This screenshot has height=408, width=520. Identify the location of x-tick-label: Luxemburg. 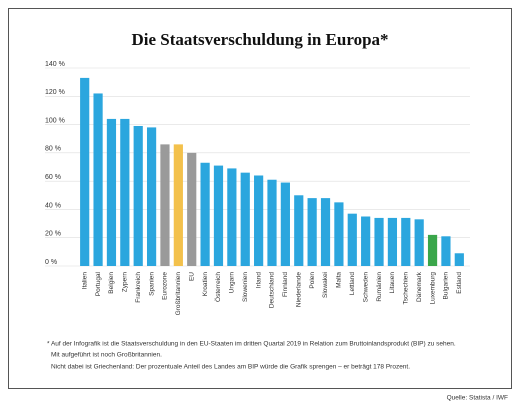
(432, 288).